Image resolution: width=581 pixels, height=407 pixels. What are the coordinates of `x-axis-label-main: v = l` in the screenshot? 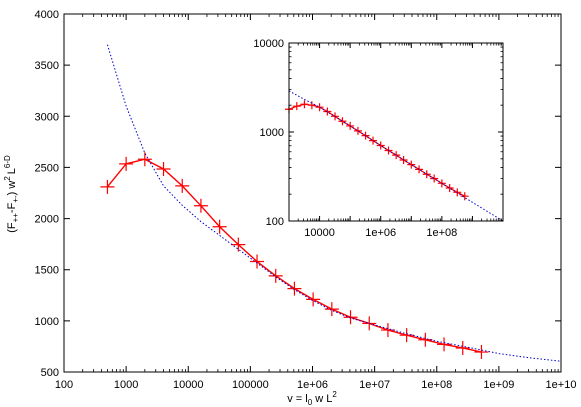 It's located at (297, 399).